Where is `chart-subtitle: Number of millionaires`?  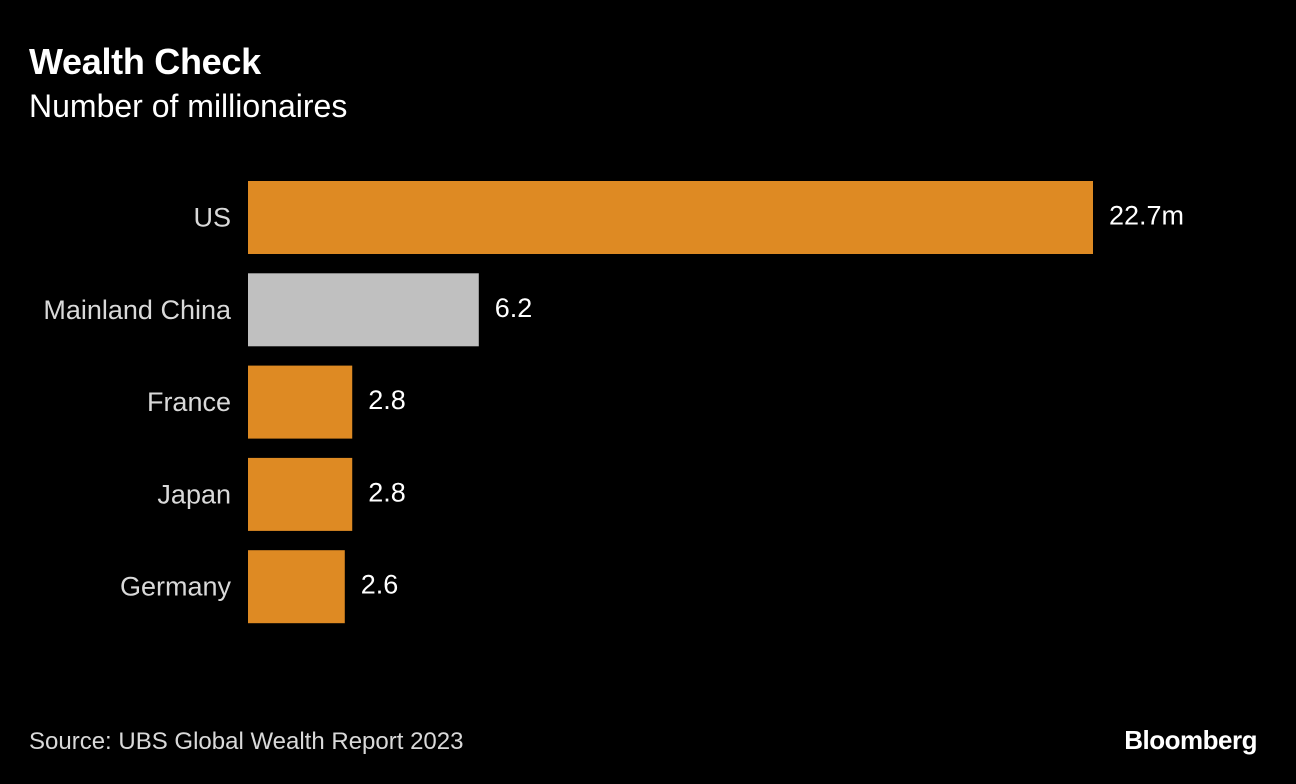
chart-subtitle: Number of millionaires is located at coordinates (188, 106).